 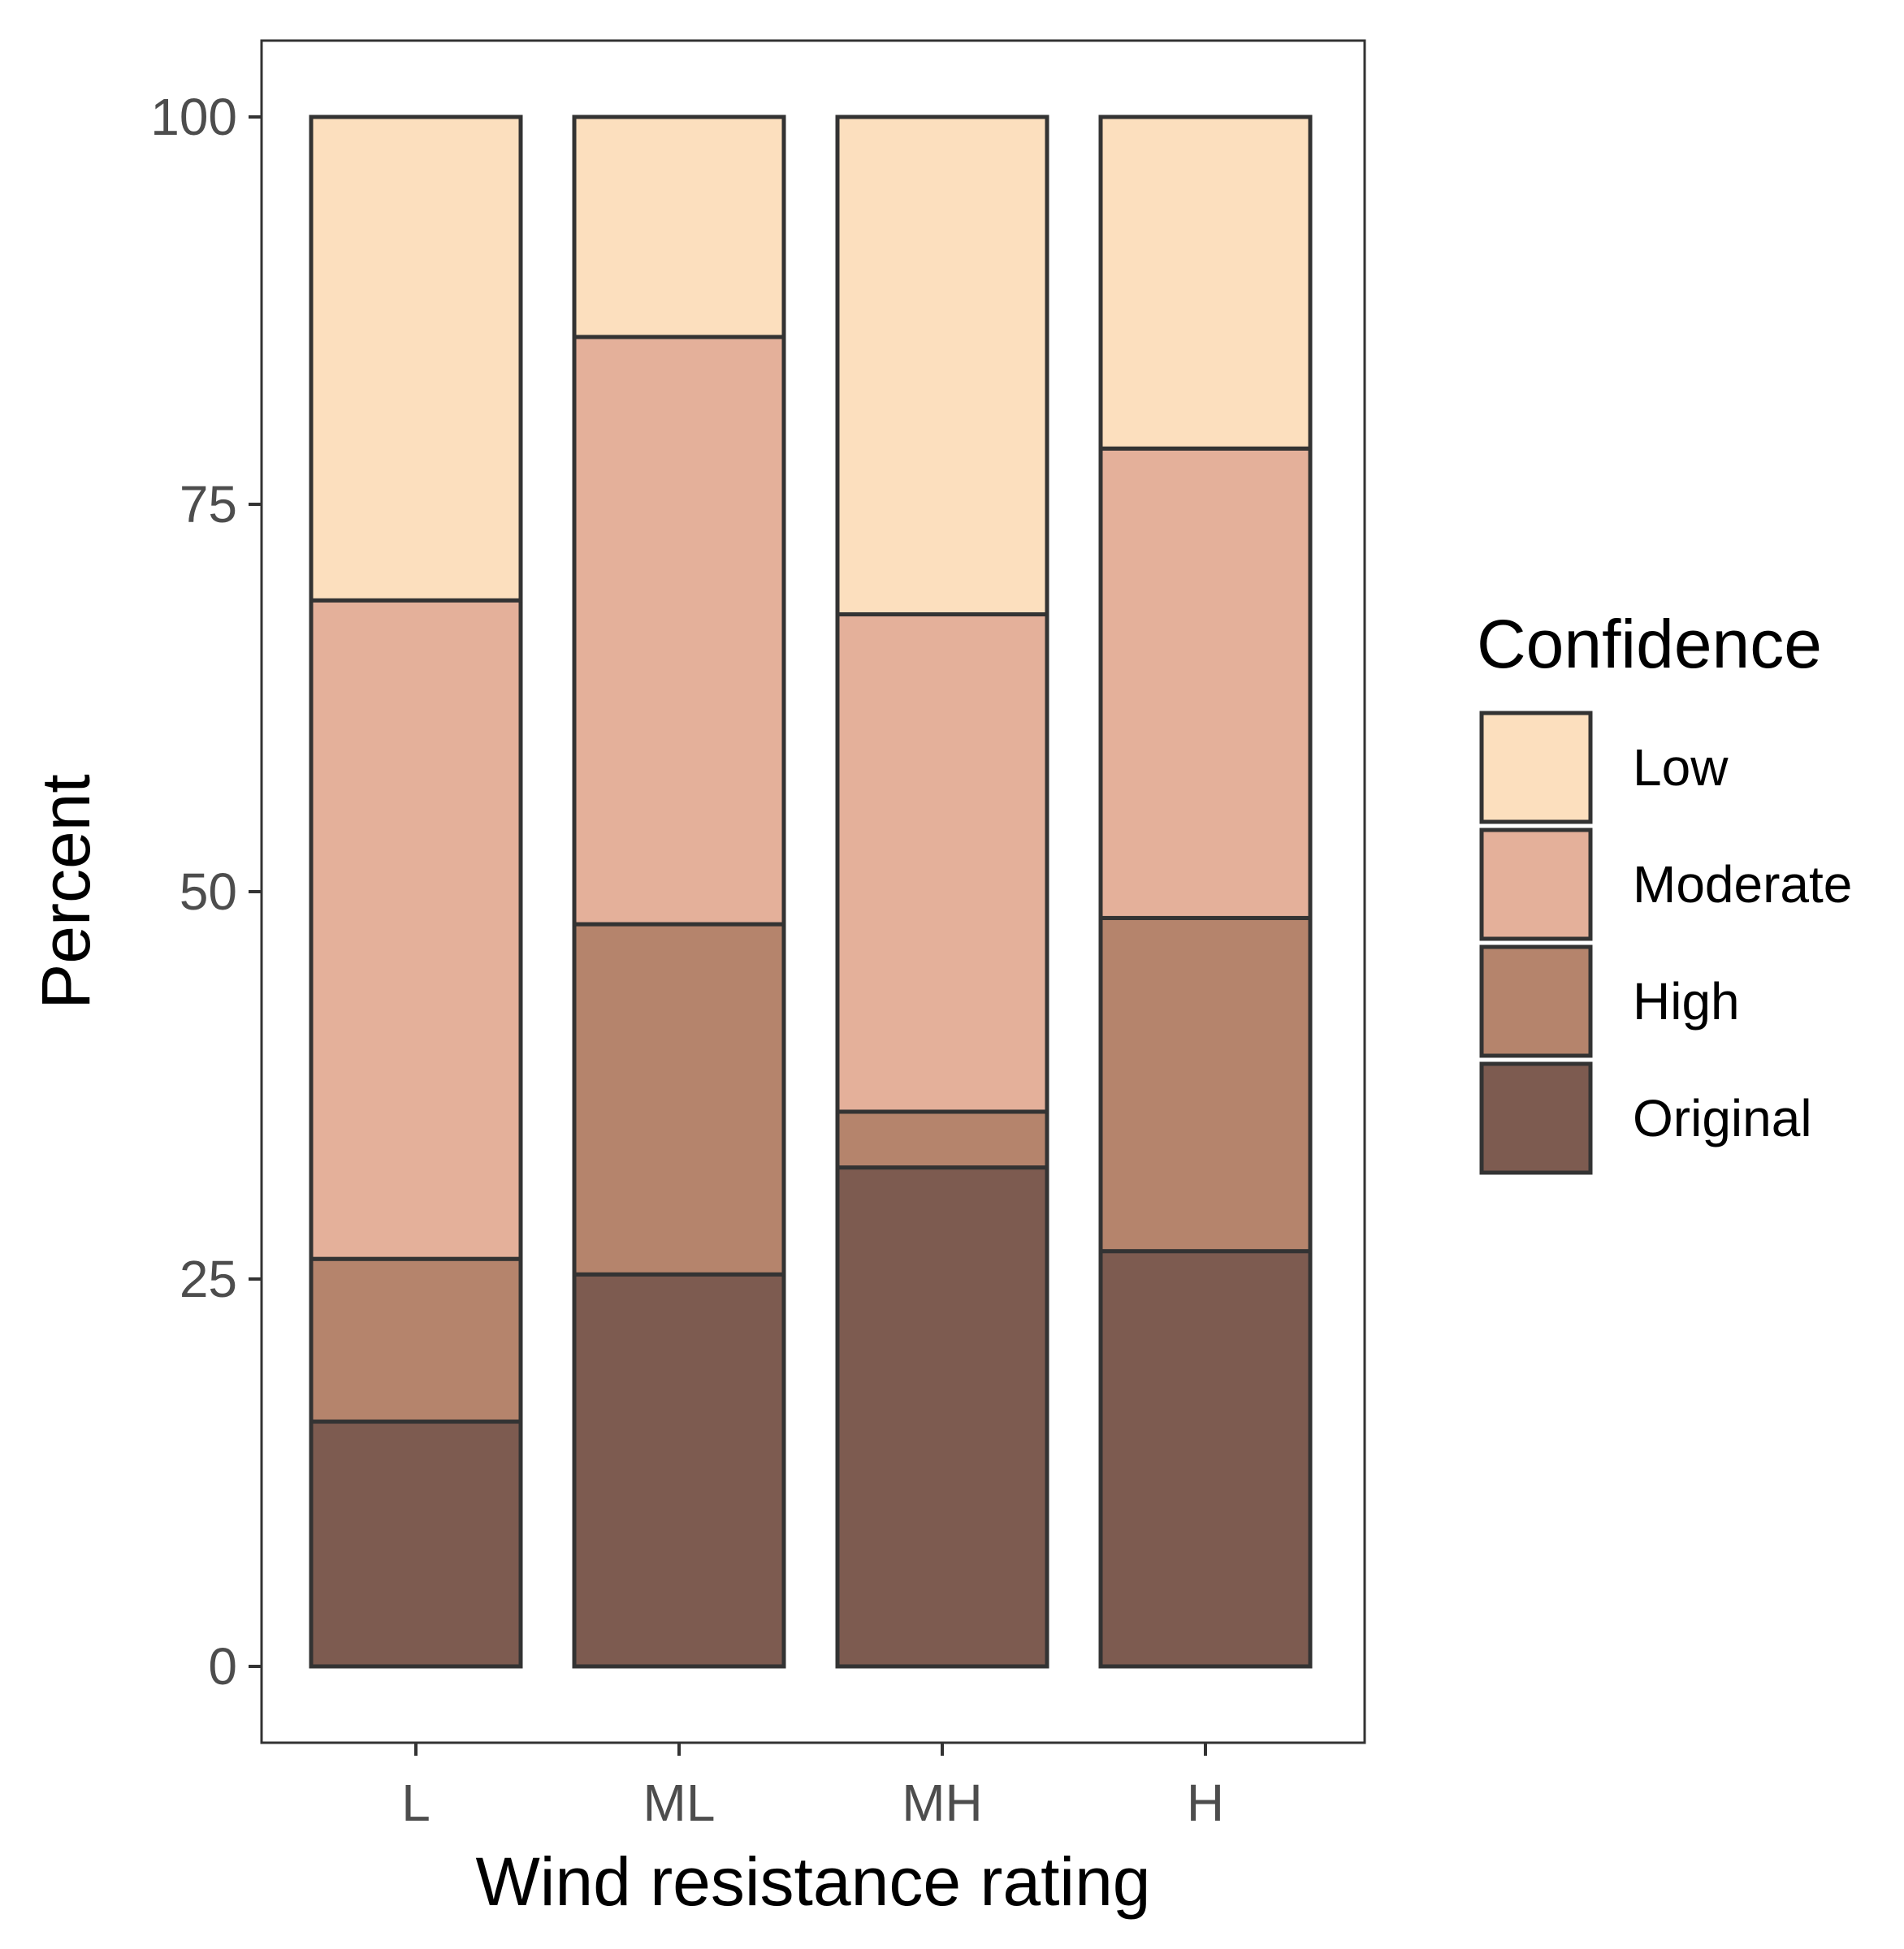 I want to click on x-tick-label-l: L, so click(x=416, y=1803).